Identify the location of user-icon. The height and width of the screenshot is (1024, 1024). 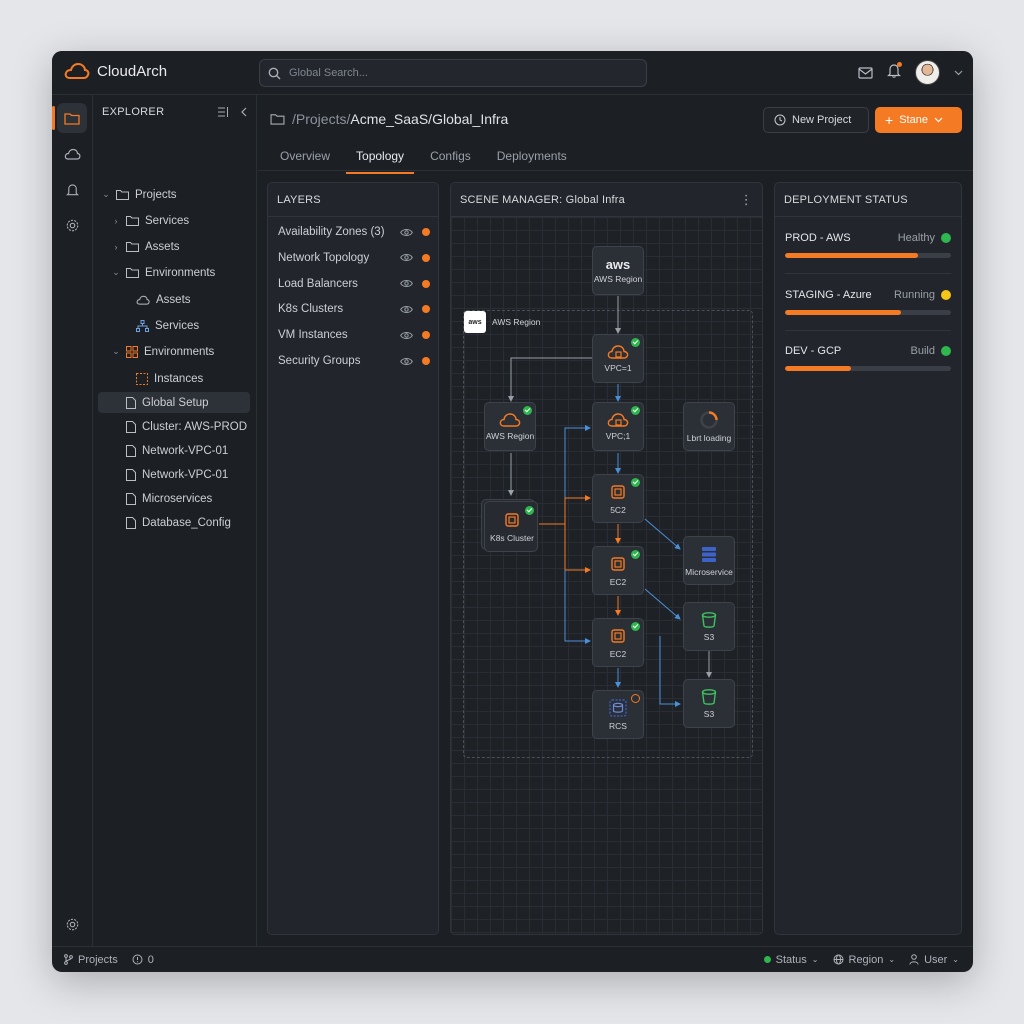
(914, 959).